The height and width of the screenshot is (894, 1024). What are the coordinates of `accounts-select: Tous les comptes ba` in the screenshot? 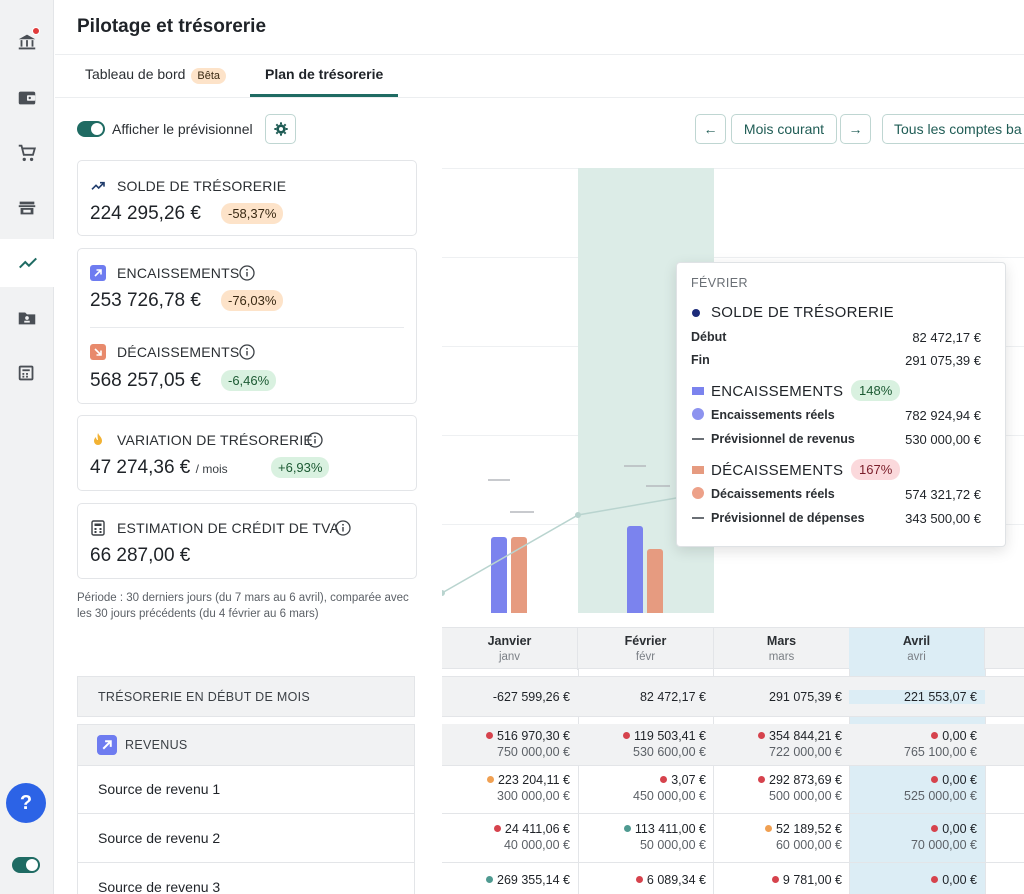 It's located at (953, 129).